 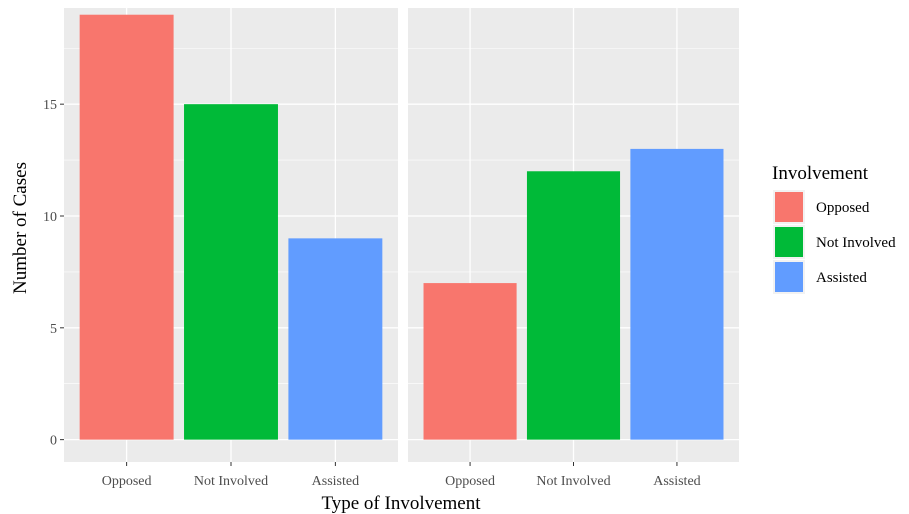 I want to click on y-axis: 0 5 10 15, so click(x=53, y=273).